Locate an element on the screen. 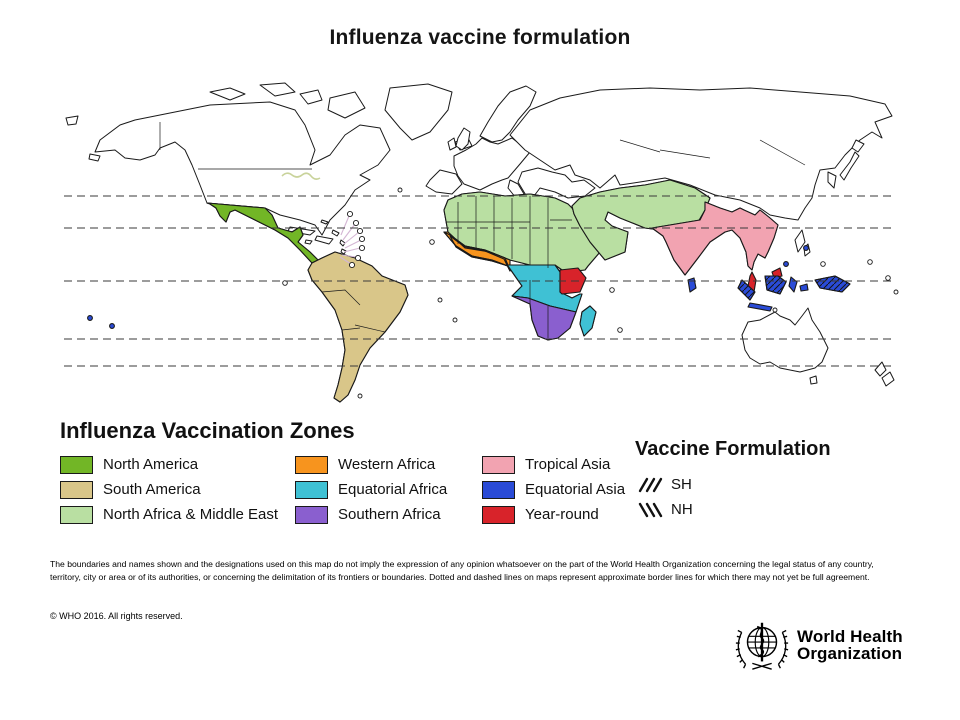 The image size is (960, 720). formulation-label: NH is located at coordinates (682, 509).